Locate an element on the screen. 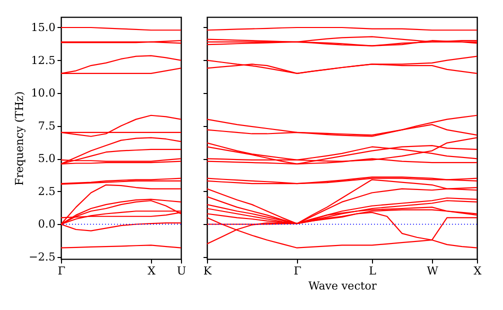 The image size is (503, 310). x-tick-label: U is located at coordinates (181, 271).